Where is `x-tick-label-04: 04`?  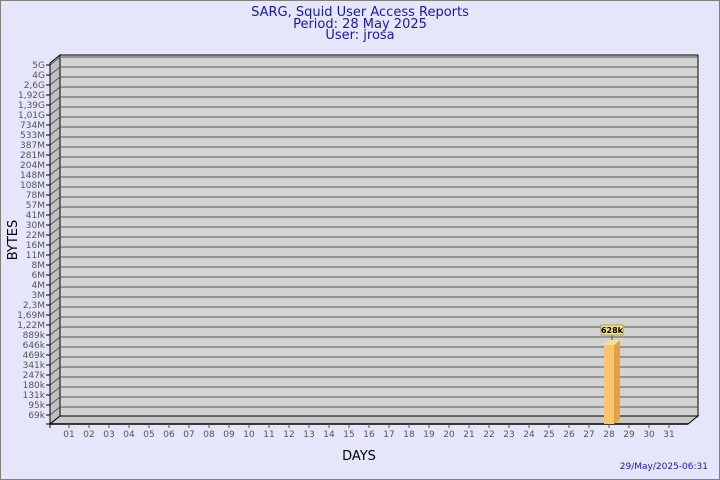
x-tick-label-04: 04 is located at coordinates (129, 435).